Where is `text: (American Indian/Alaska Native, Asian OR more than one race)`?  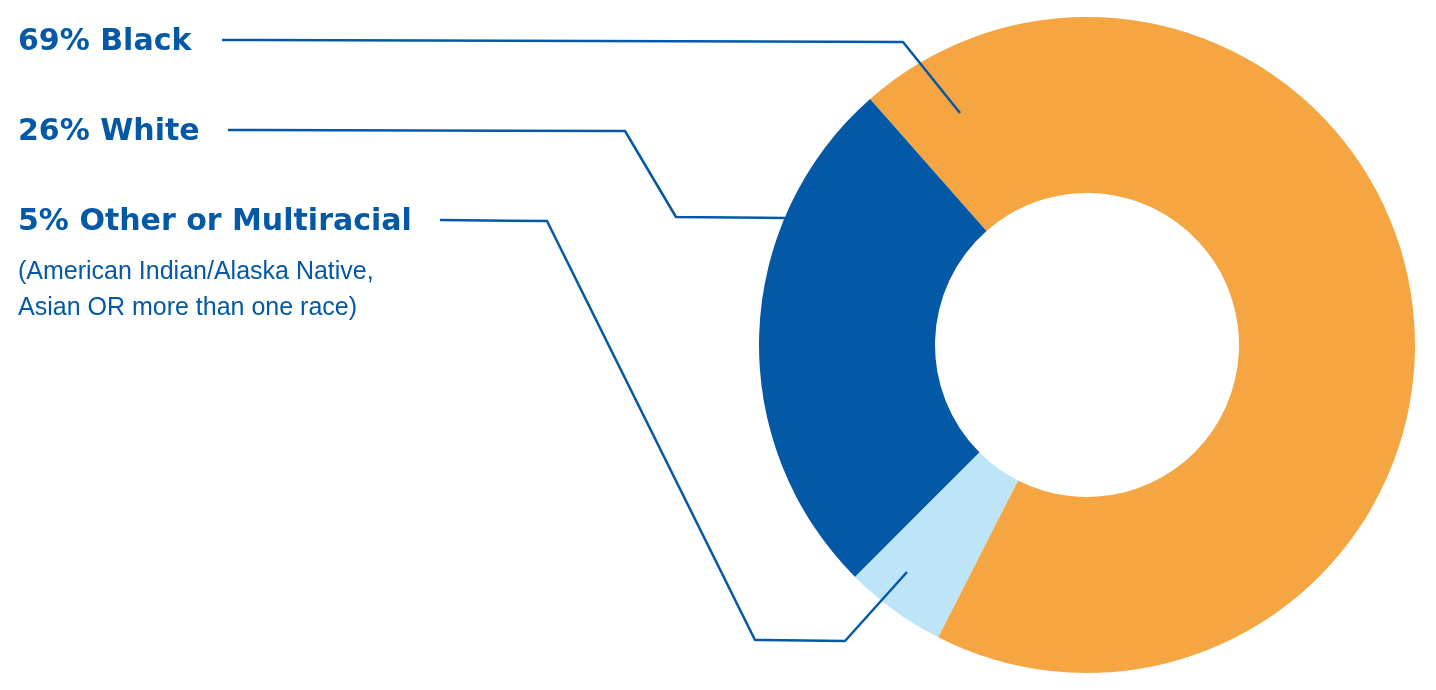
text: (American Indian/Alaska Native, Asian OR more than one race) is located at coordinates (196, 288).